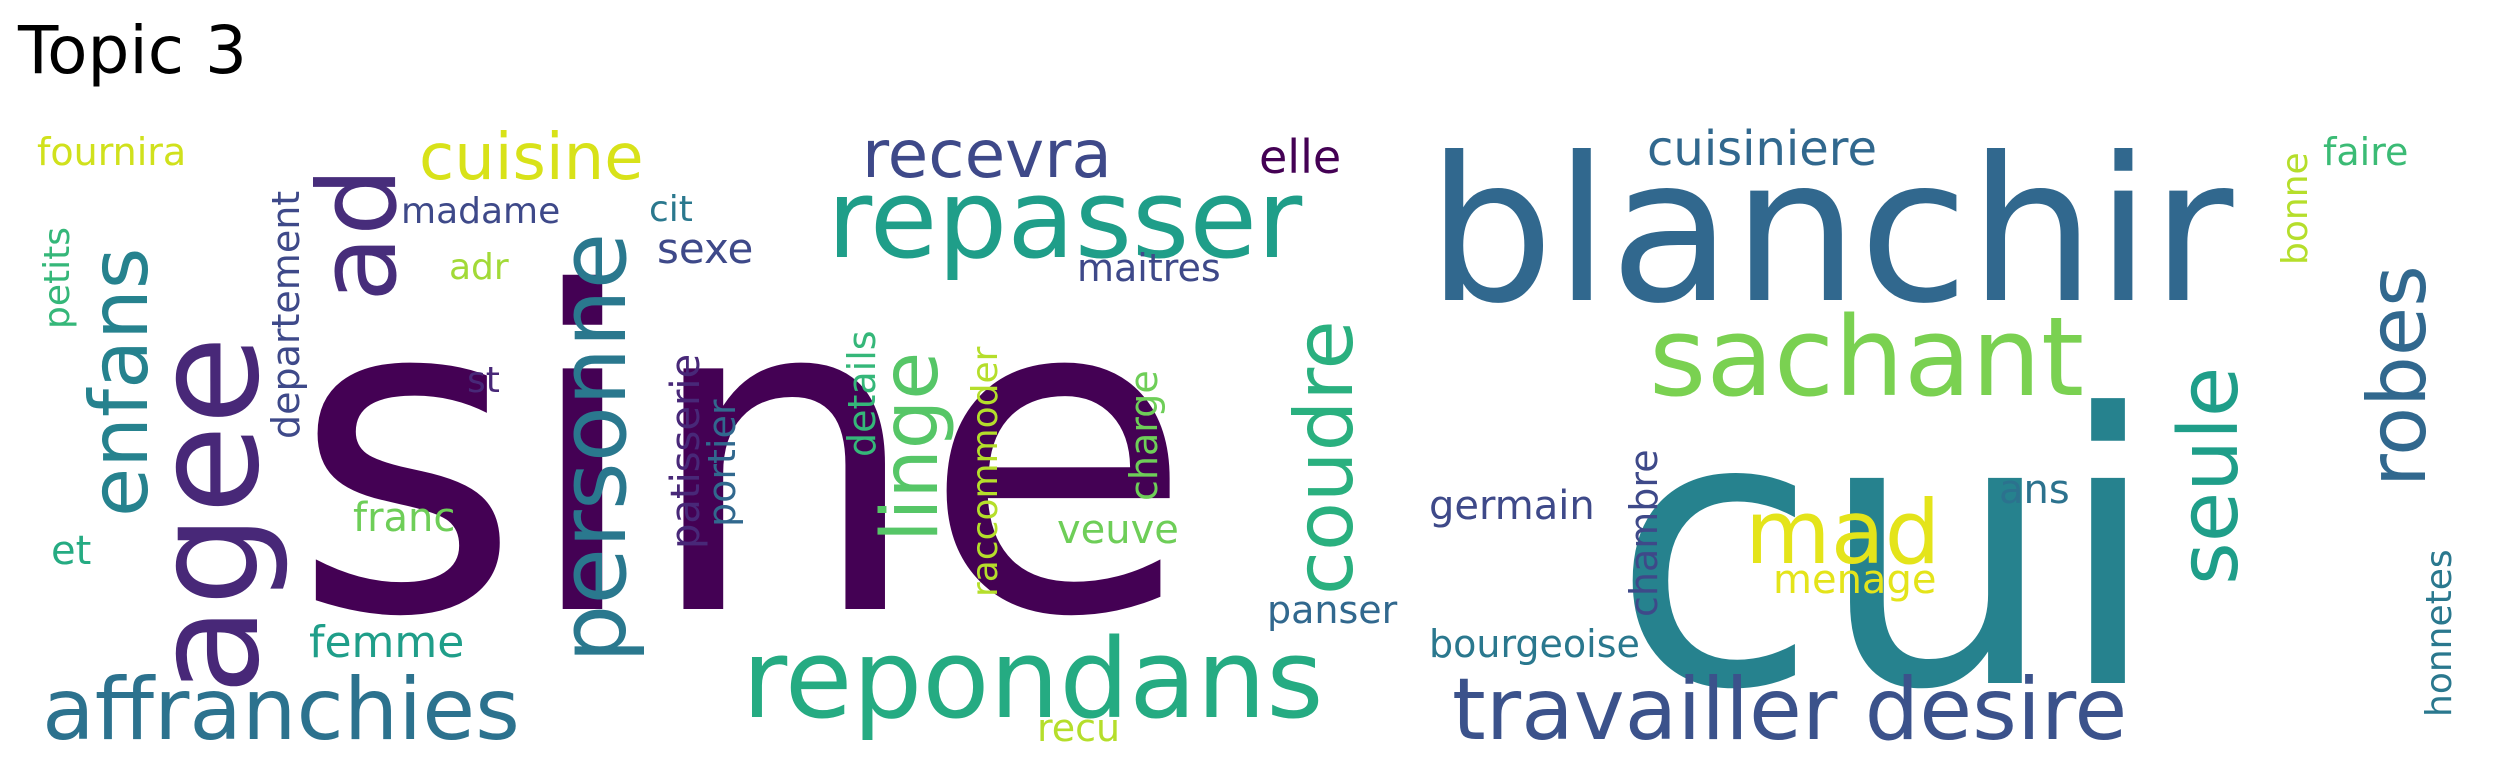 The width and height of the screenshot is (2504, 764). Describe the element at coordinates (1644, 533) in the screenshot. I see `word-chambre: chambre` at that location.